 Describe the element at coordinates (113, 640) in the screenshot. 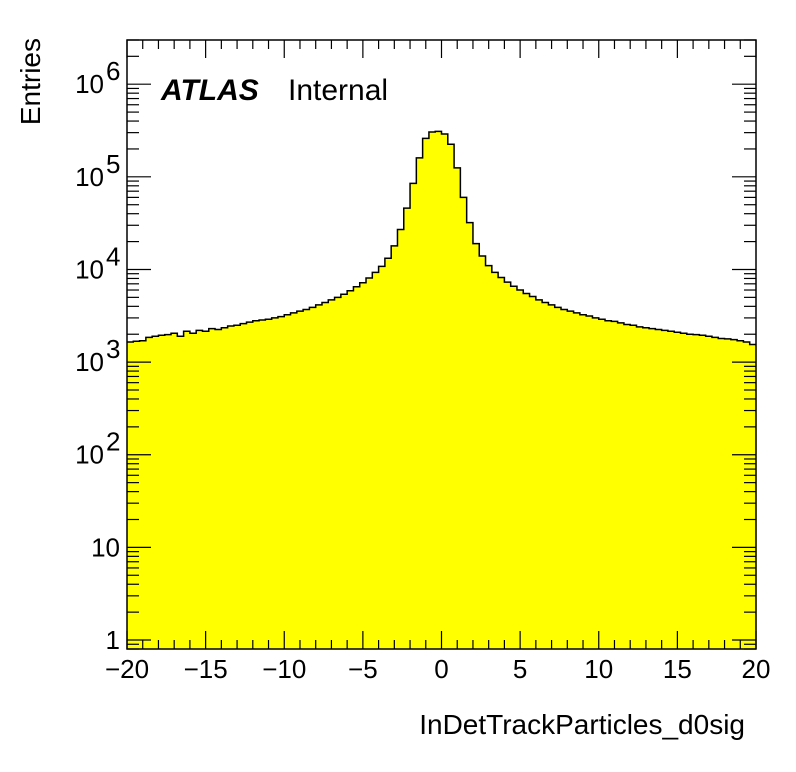

I see `y-tick-label: 1` at that location.